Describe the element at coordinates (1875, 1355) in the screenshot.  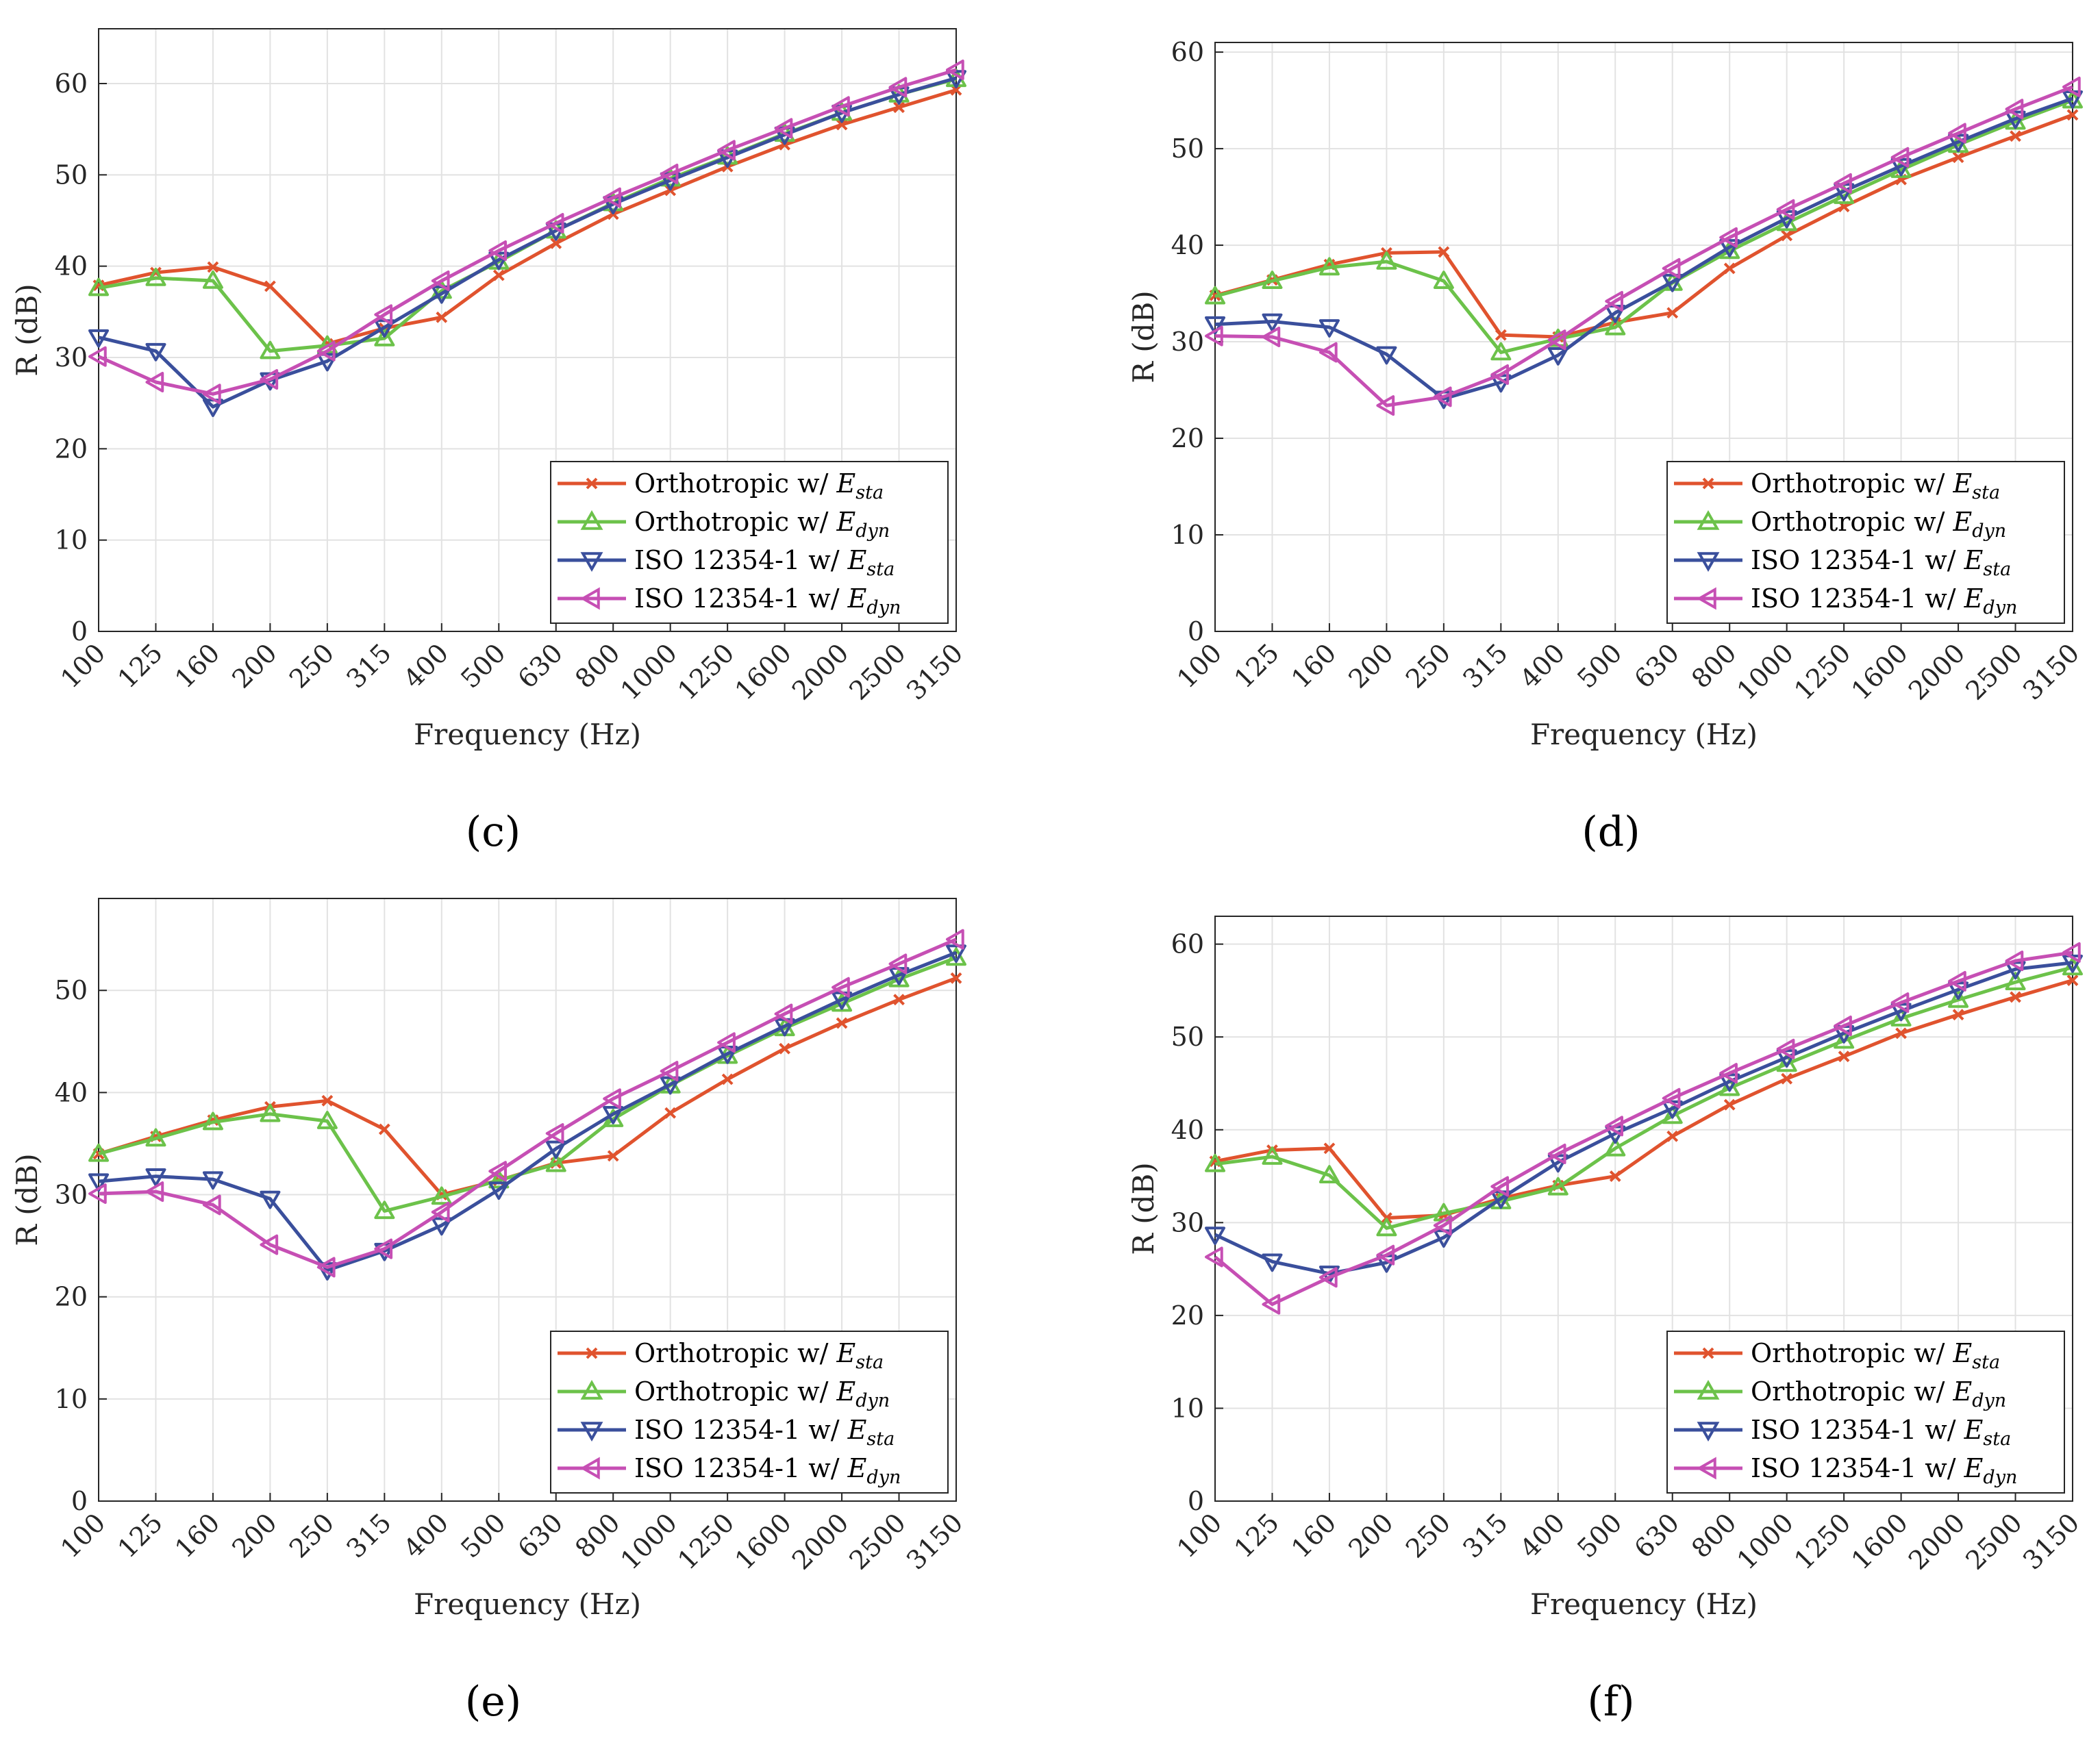
I see `legend-label: Orthotropic w/ Esta` at that location.